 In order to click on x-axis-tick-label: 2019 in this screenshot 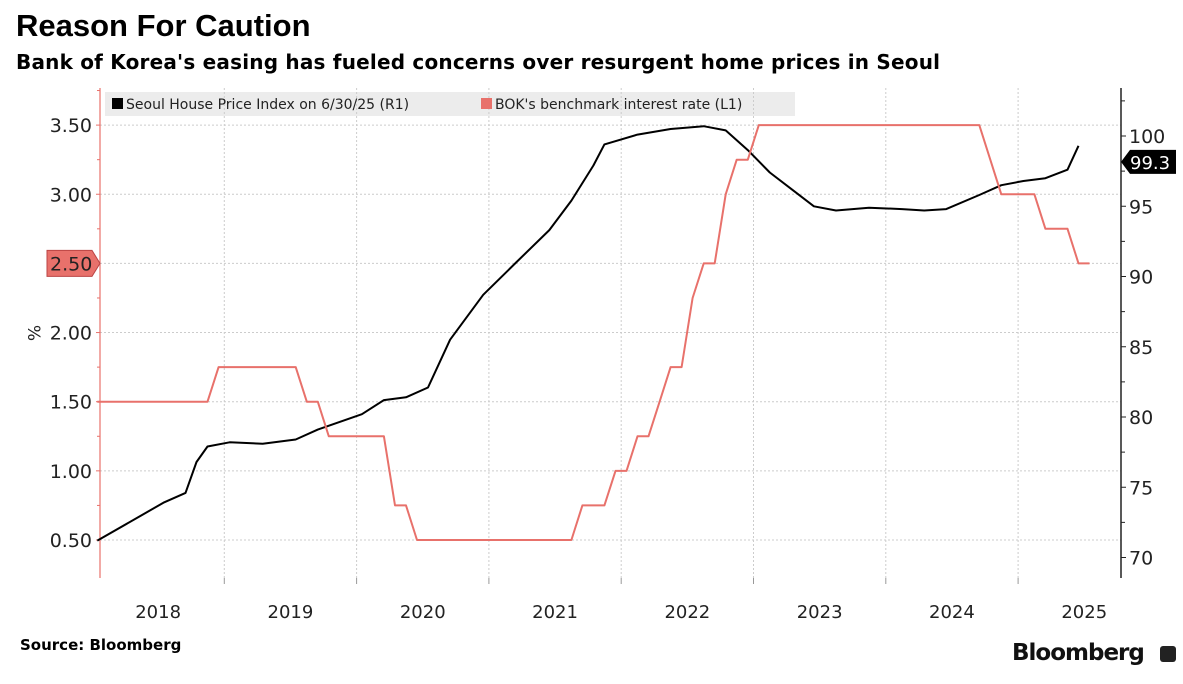, I will do `click(291, 612)`.